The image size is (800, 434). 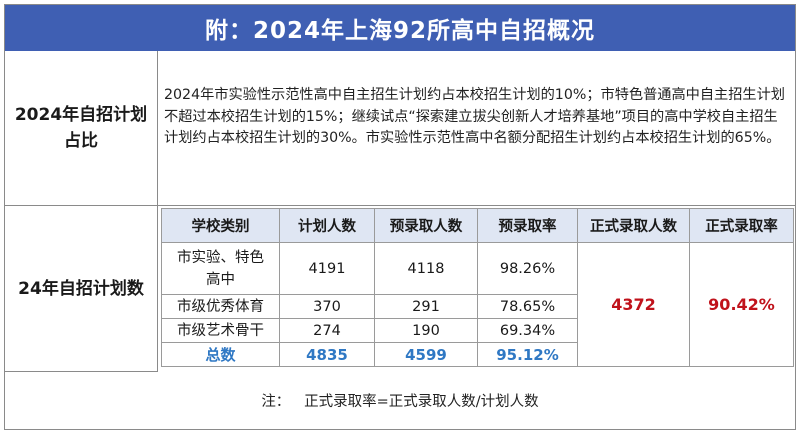 What do you see at coordinates (220, 268) in the screenshot?
I see `row-category: 市实验、特色高中` at bounding box center [220, 268].